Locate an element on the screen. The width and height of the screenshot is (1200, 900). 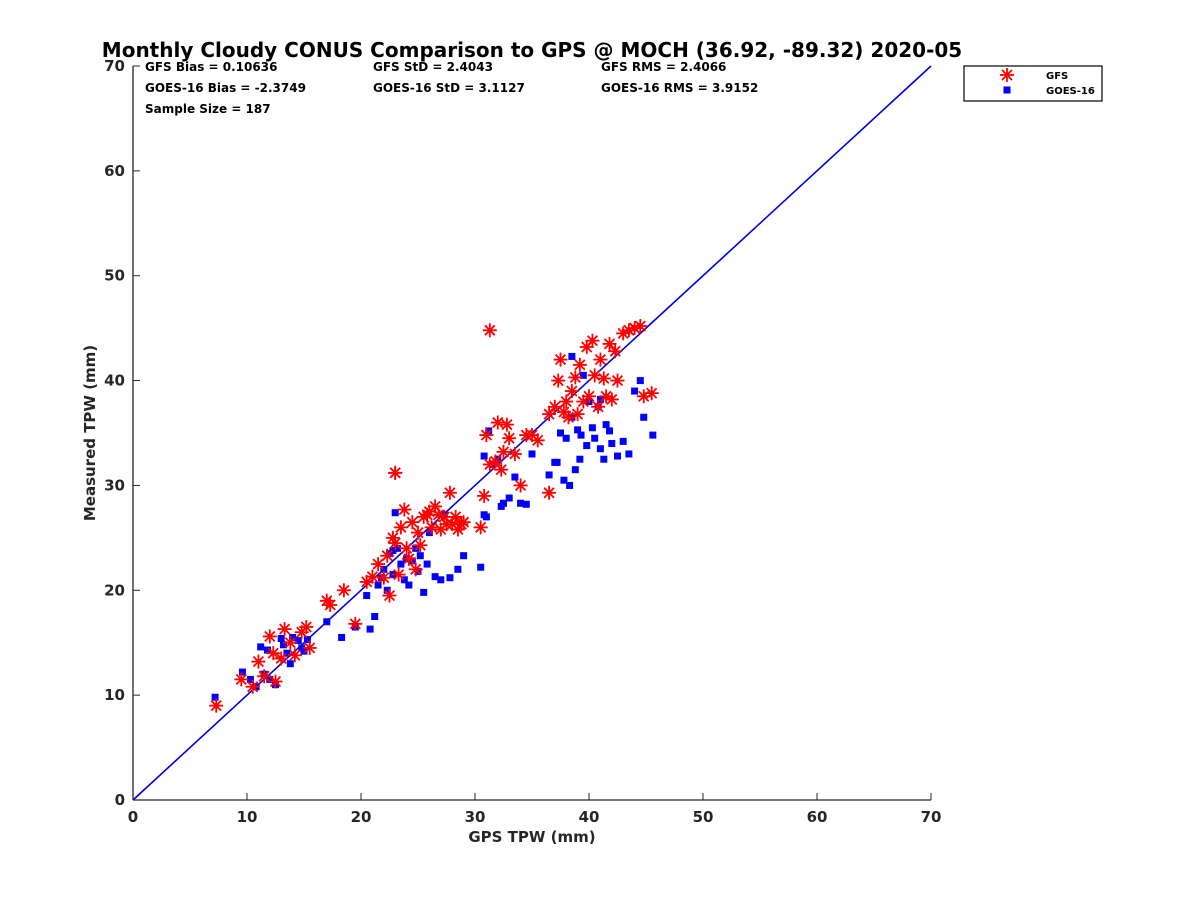
legend: GFS GOES-16 is located at coordinates (1033, 83).